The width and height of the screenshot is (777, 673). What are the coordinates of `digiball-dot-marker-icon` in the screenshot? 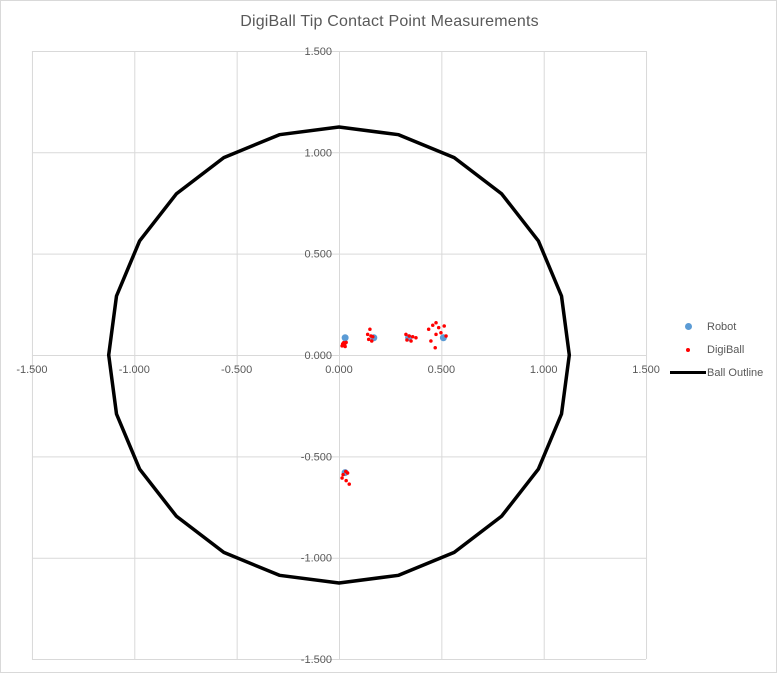 It's located at (688, 349).